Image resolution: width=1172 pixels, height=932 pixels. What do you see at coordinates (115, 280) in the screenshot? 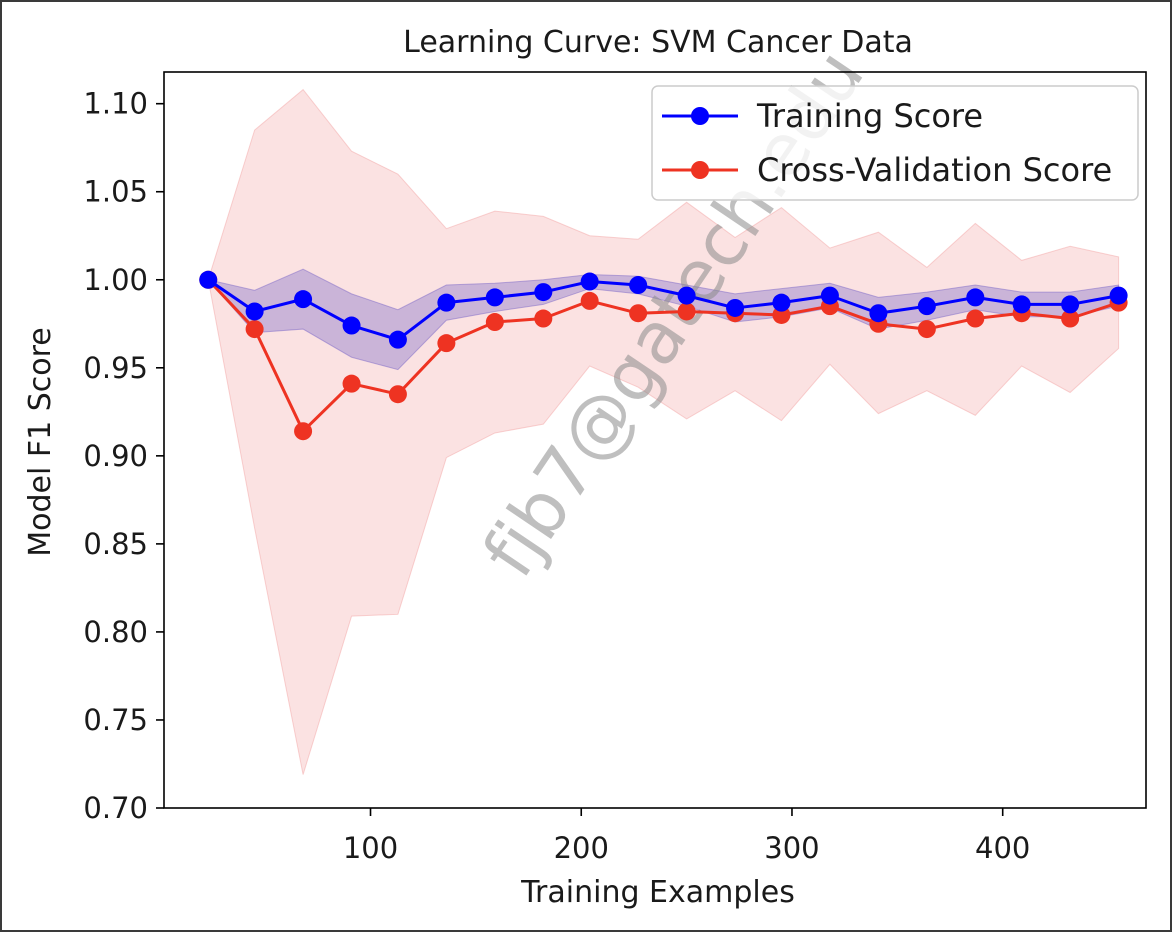
I see `y-tick-label: 1.00` at bounding box center [115, 280].